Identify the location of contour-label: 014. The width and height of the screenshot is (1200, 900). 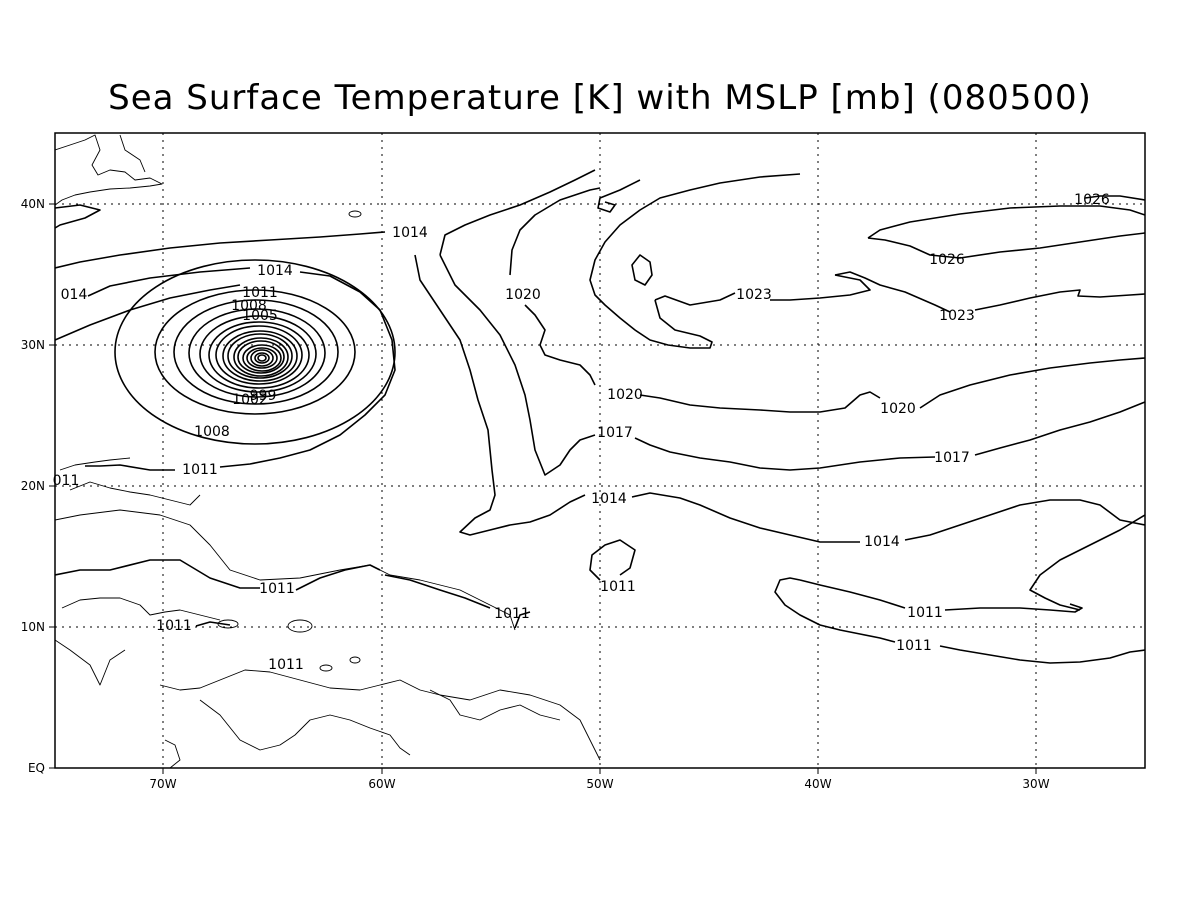
(74, 295).